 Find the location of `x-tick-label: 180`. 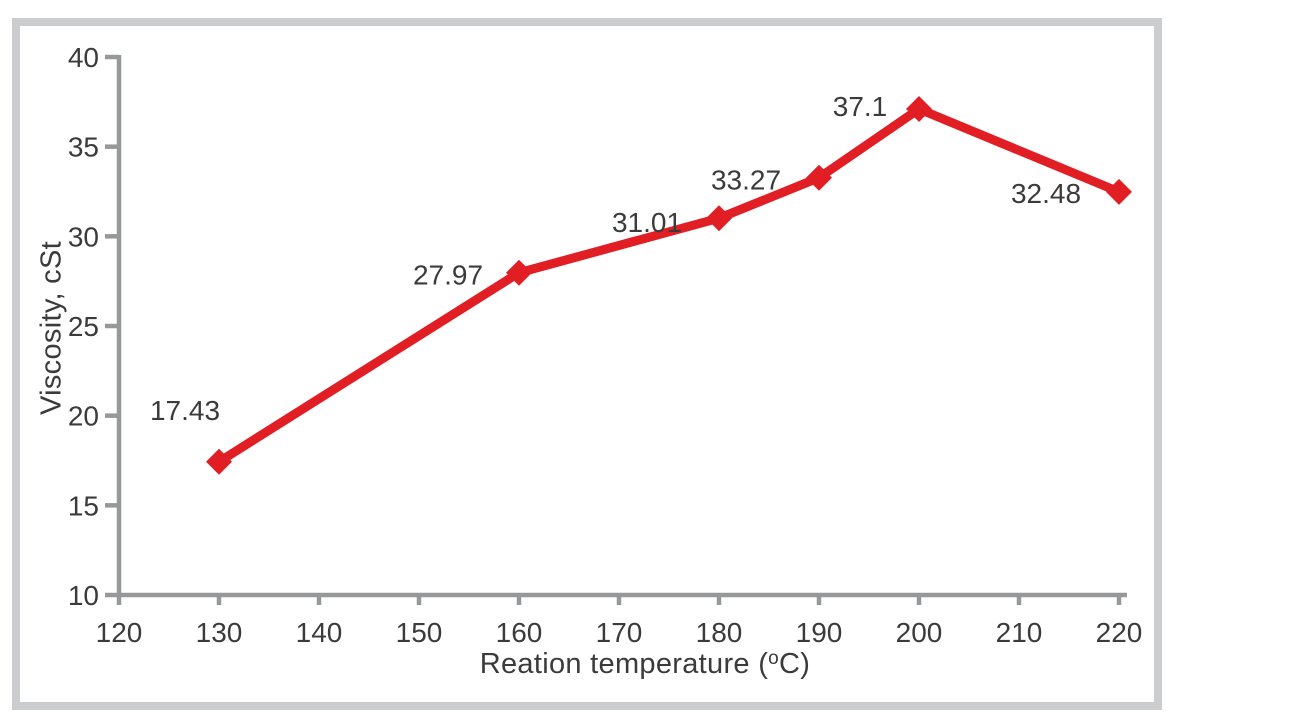

x-tick-label: 180 is located at coordinates (719, 632).